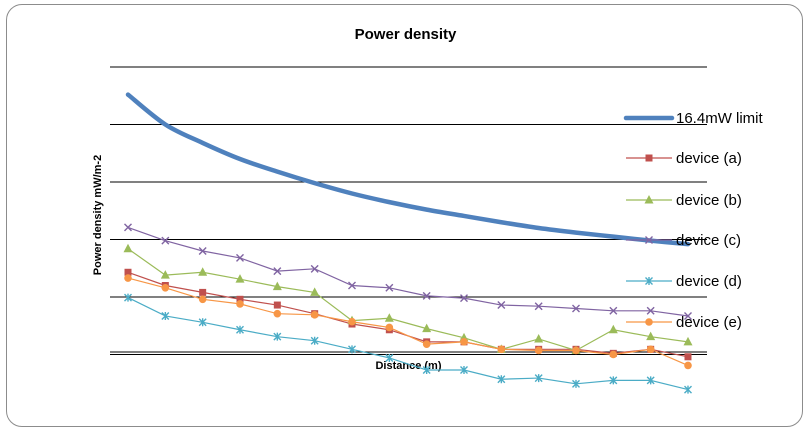 The width and height of the screenshot is (811, 432). Describe the element at coordinates (709, 200) in the screenshot. I see `legend-label: device (b)` at that location.